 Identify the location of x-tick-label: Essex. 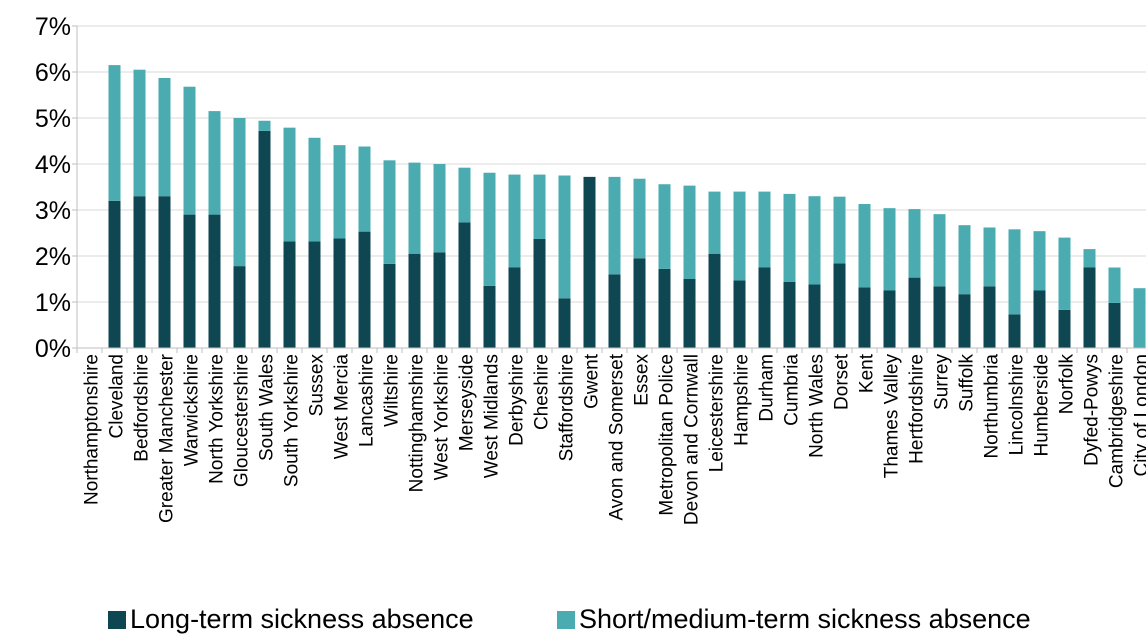
(642, 380).